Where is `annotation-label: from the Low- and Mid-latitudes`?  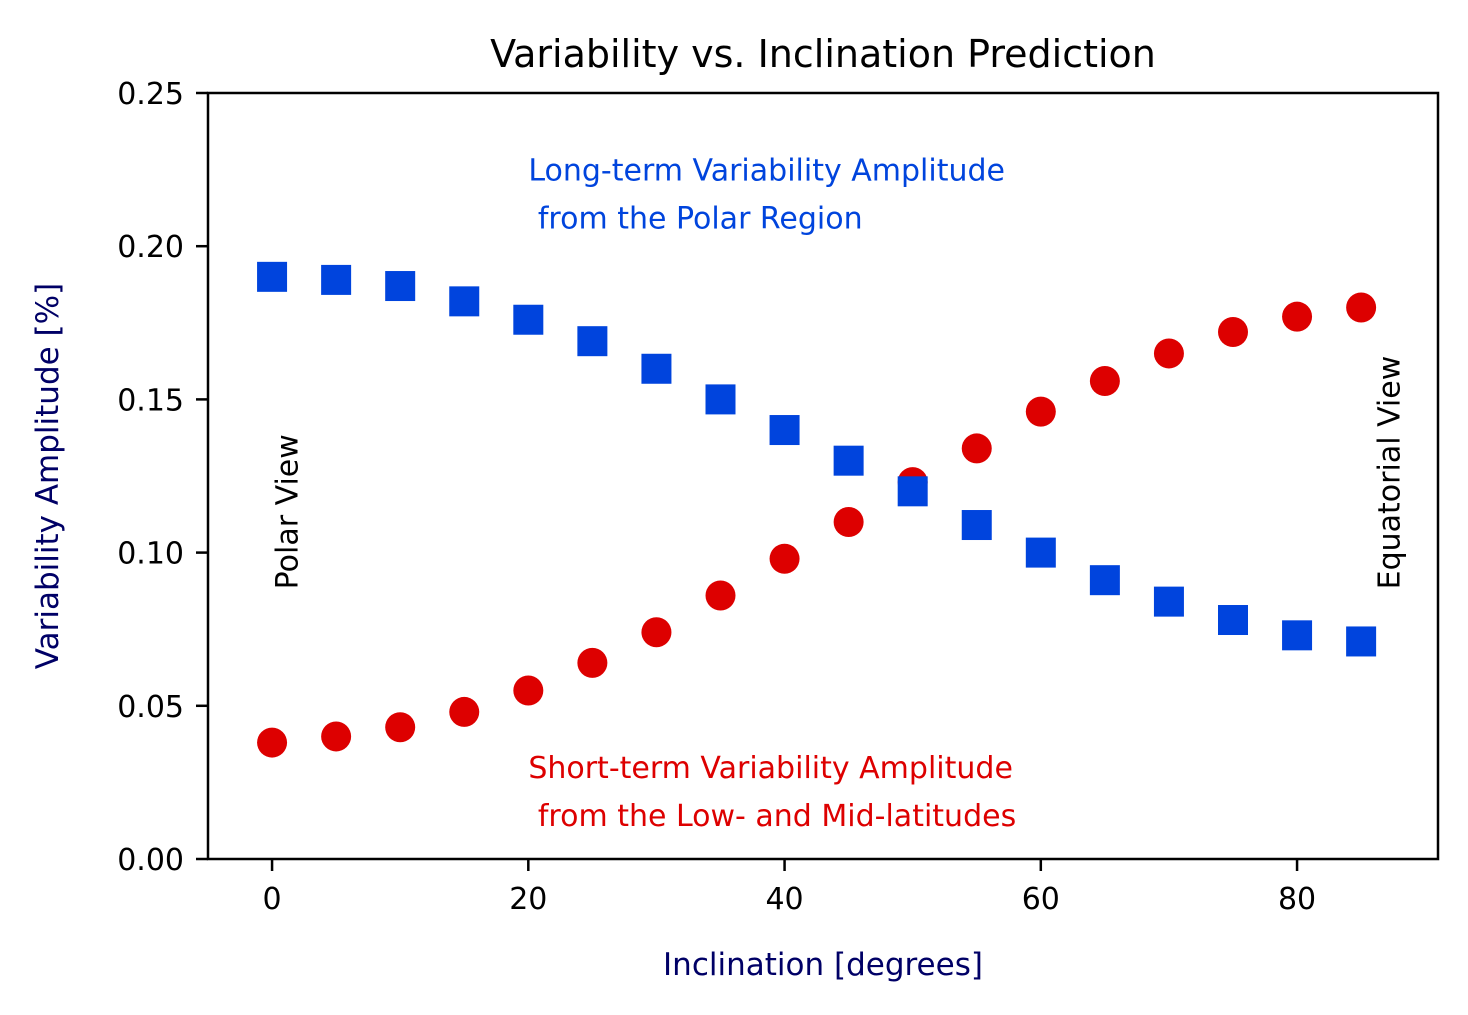 annotation-label: from the Low- and Mid-latitudes is located at coordinates (772, 816).